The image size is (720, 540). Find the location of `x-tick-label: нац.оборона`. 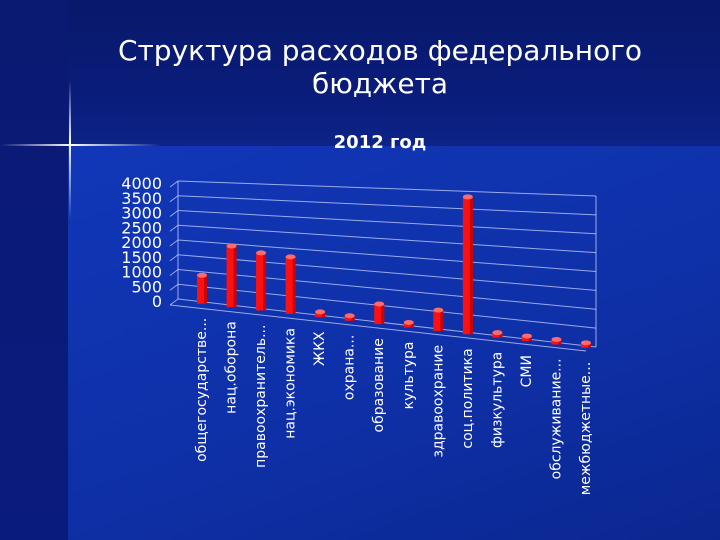

x-tick-label: нац.оборона is located at coordinates (232, 367).